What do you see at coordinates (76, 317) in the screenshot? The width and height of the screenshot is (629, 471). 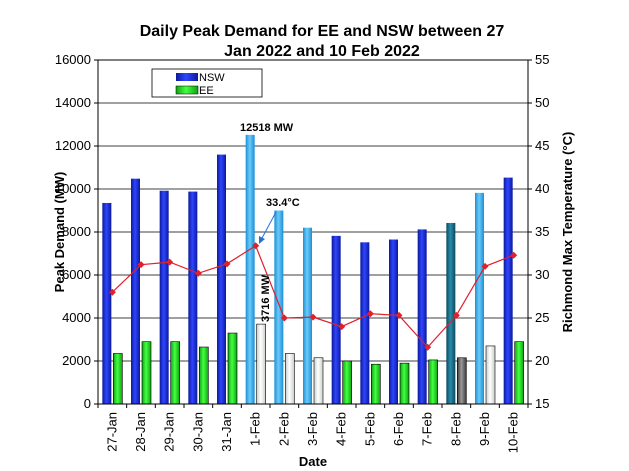 I see `y-left-tick-label: 4000` at bounding box center [76, 317].